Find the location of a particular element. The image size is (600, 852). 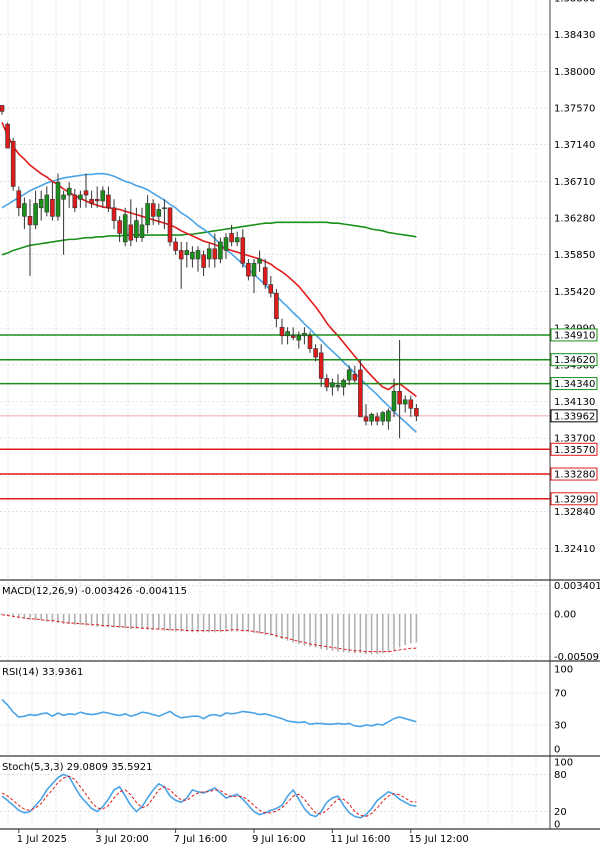

stoch-k-line is located at coordinates (209, 796).